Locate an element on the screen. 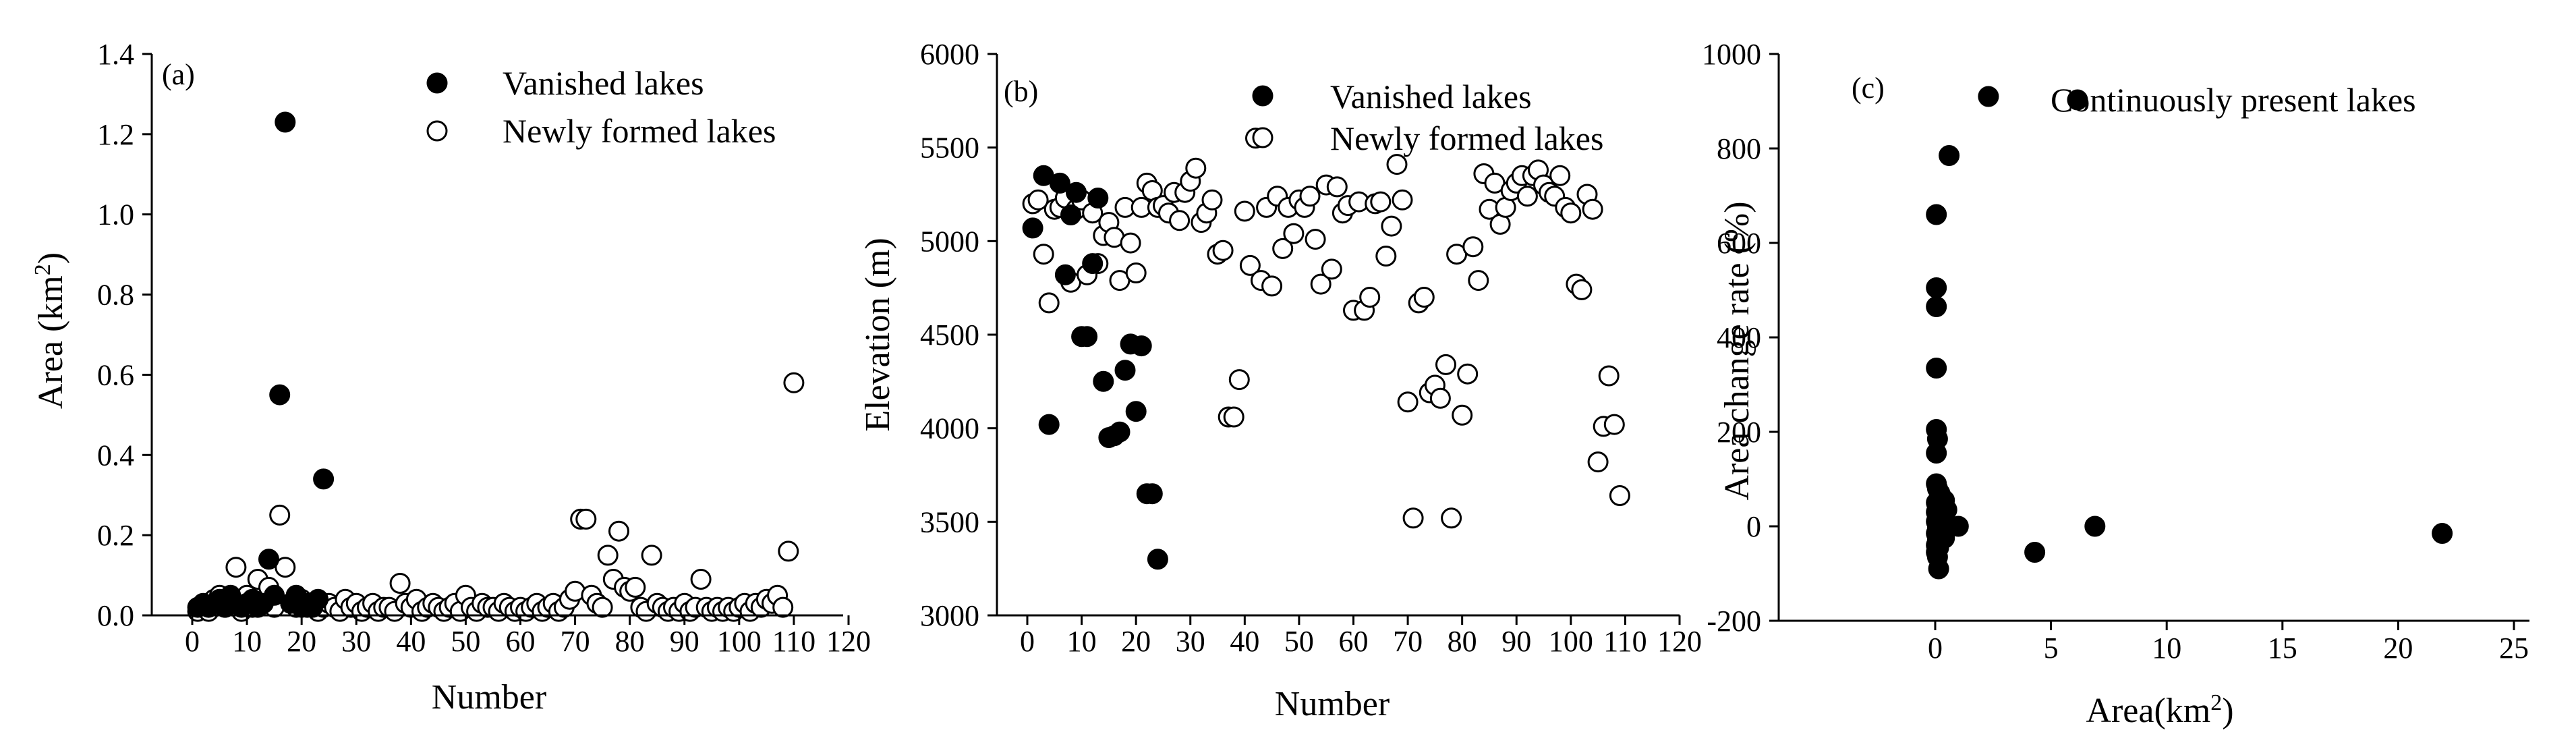 This screenshot has height=751, width=2576. panel-a-x-tick-label: 110 is located at coordinates (793, 641).